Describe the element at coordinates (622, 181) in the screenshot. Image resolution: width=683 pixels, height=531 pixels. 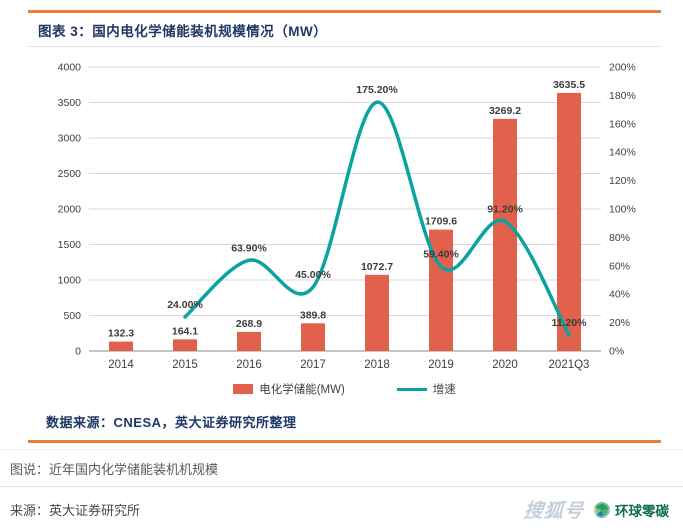
I see `right-axis-tick-label: 120%` at that location.